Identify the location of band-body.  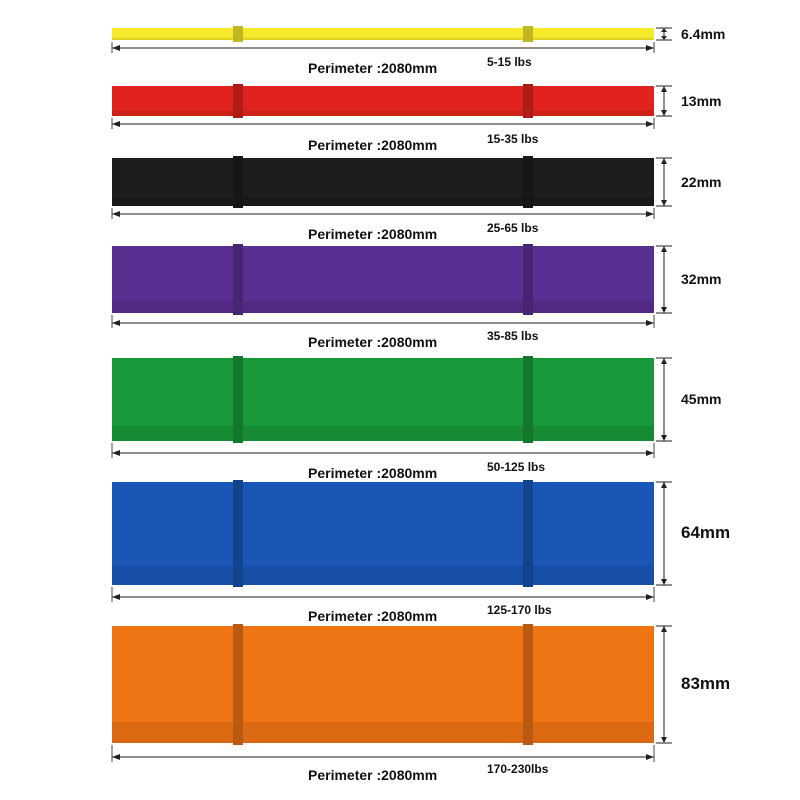
(383, 34).